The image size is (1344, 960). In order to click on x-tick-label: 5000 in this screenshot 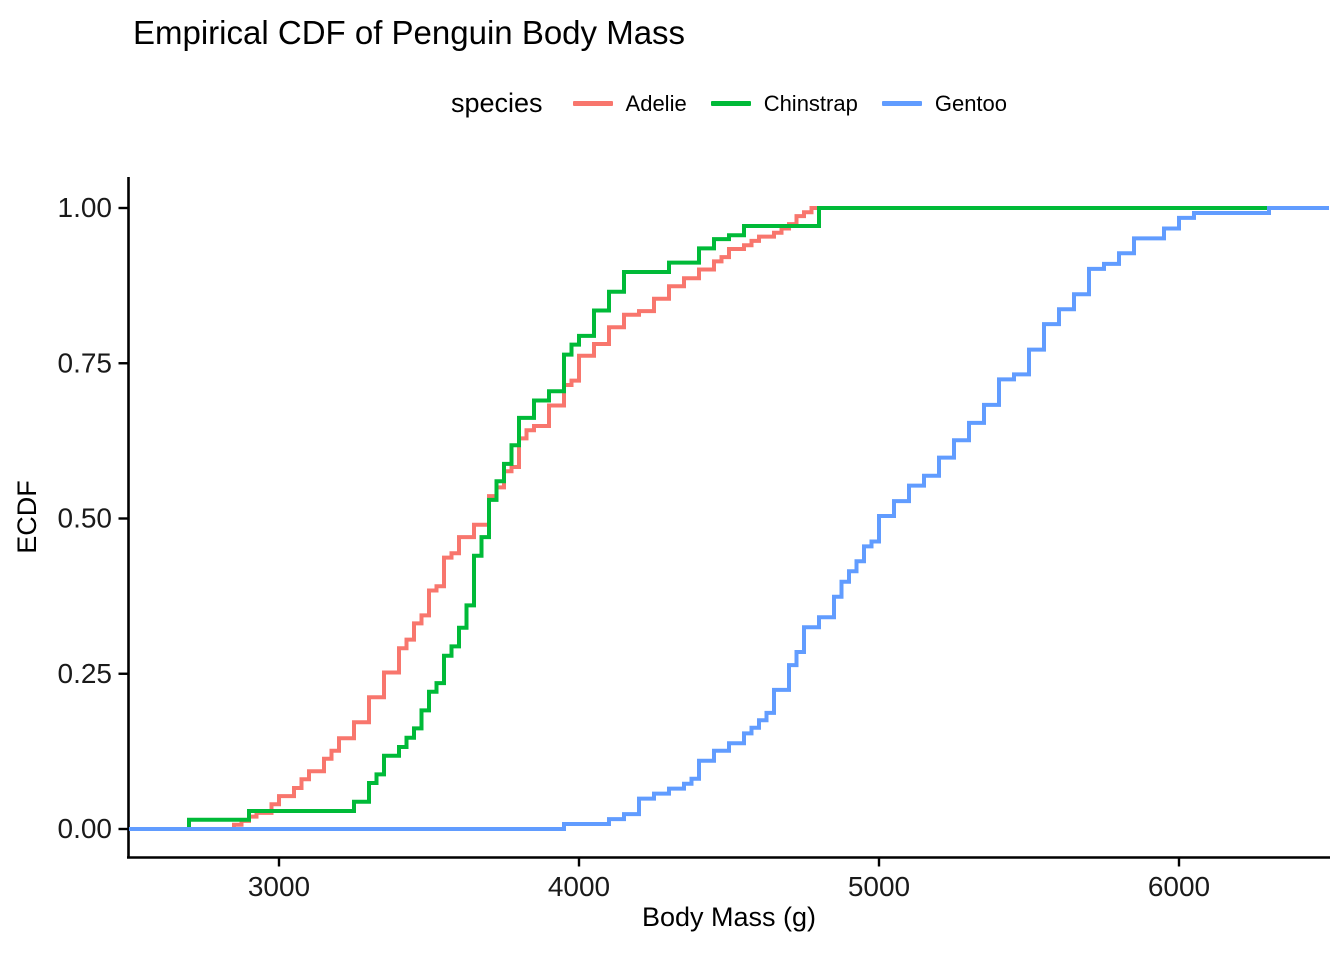, I will do `click(879, 886)`.